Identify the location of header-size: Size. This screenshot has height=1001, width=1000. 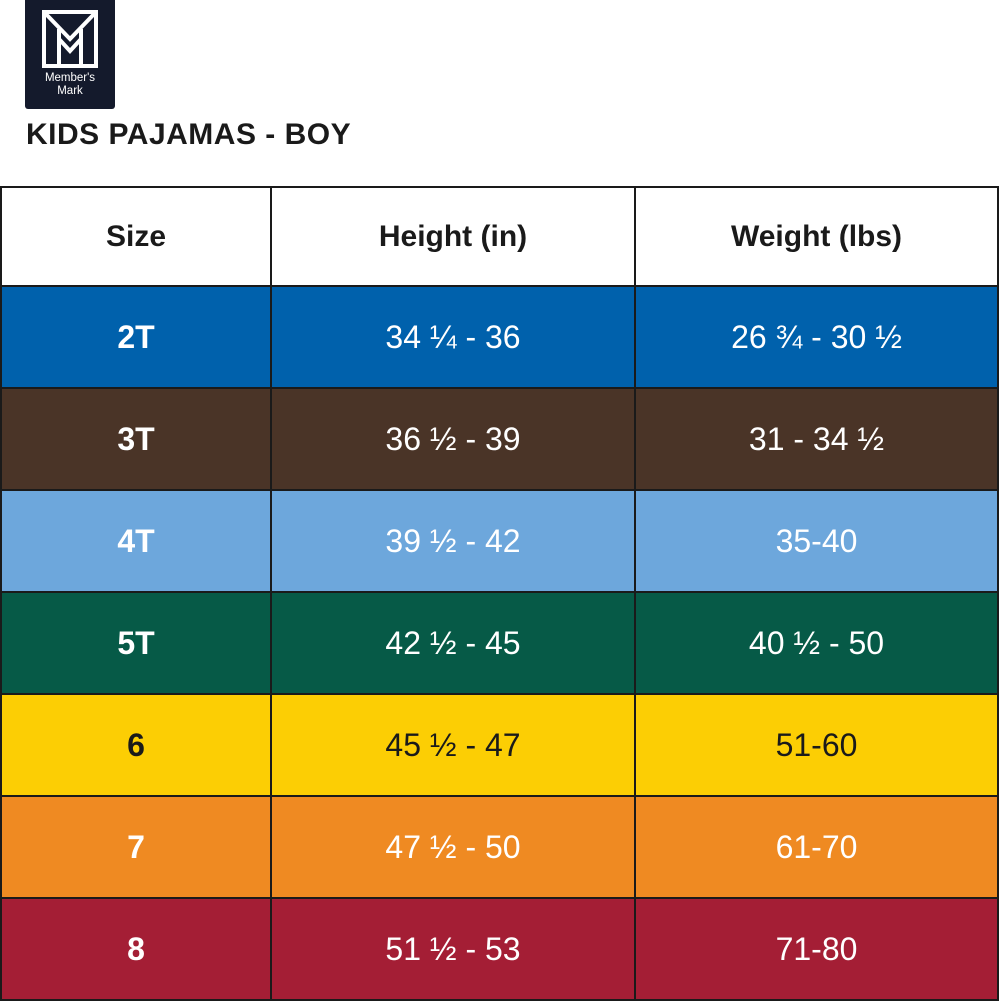
(136, 236).